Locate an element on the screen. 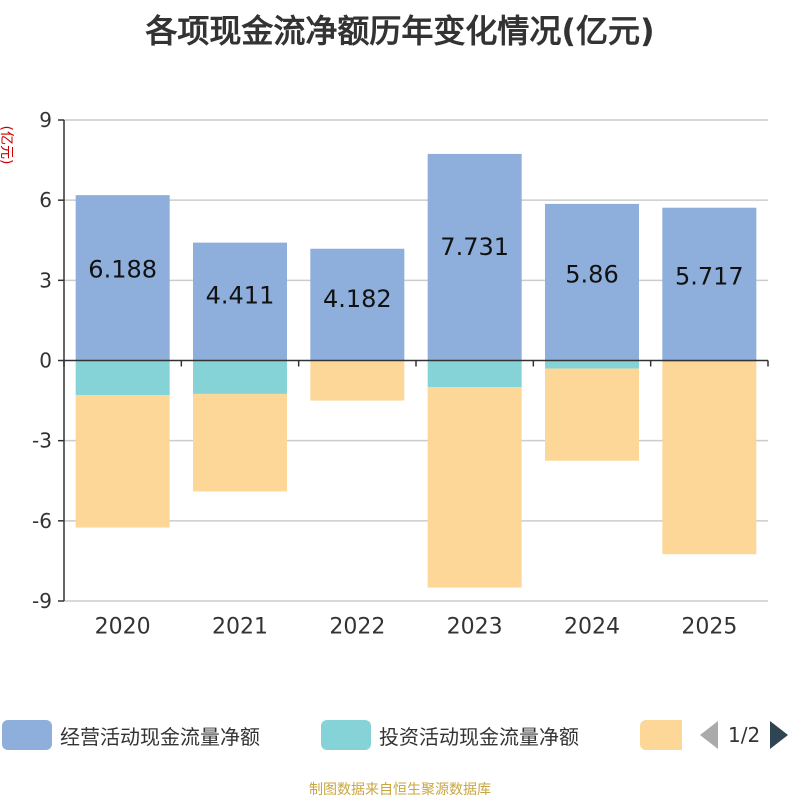  x-tick-label-2020: 2020 is located at coordinates (123, 627).